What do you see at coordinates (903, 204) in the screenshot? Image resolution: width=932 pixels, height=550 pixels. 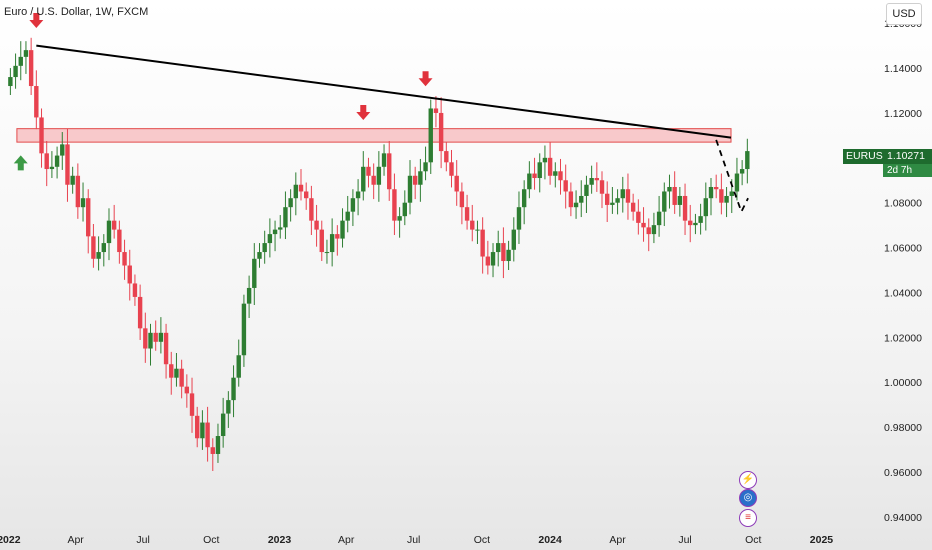 I see `y-tick-label: 1.08000` at bounding box center [903, 204].